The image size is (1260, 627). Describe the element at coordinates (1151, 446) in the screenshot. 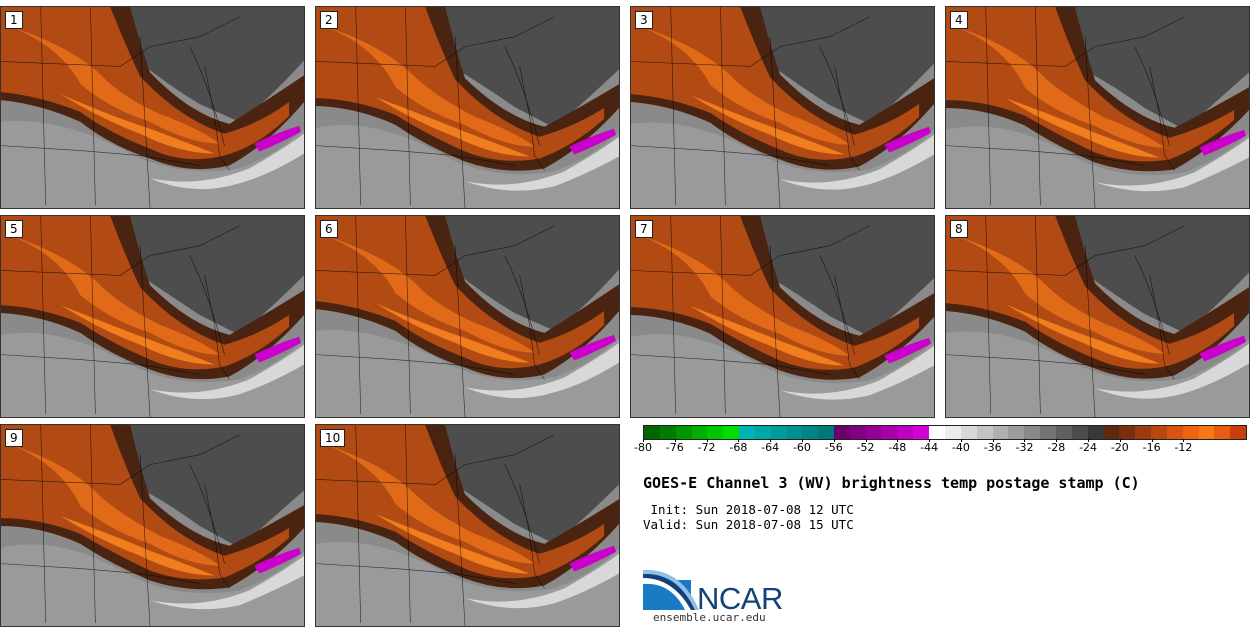

I see `colorbar-tick-label: -16` at that location.